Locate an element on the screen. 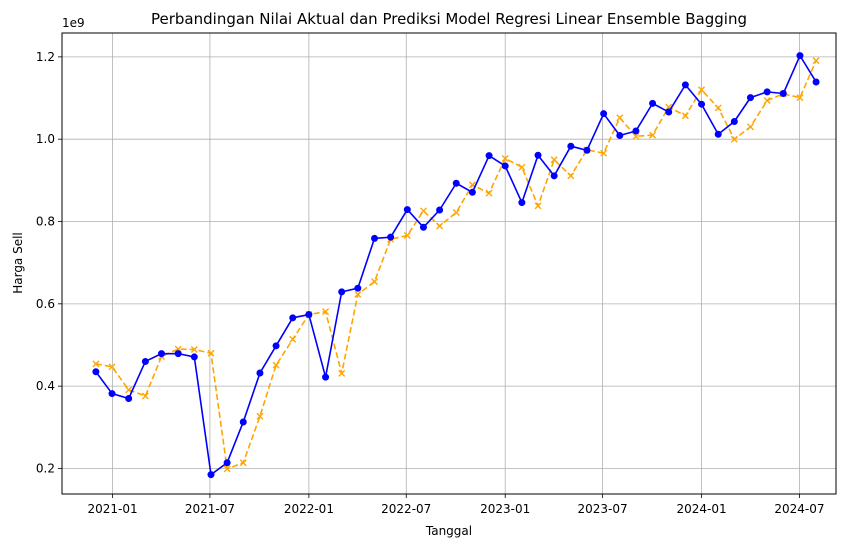 The image size is (846, 547). y-tick-label: 1.2 is located at coordinates (45, 57).